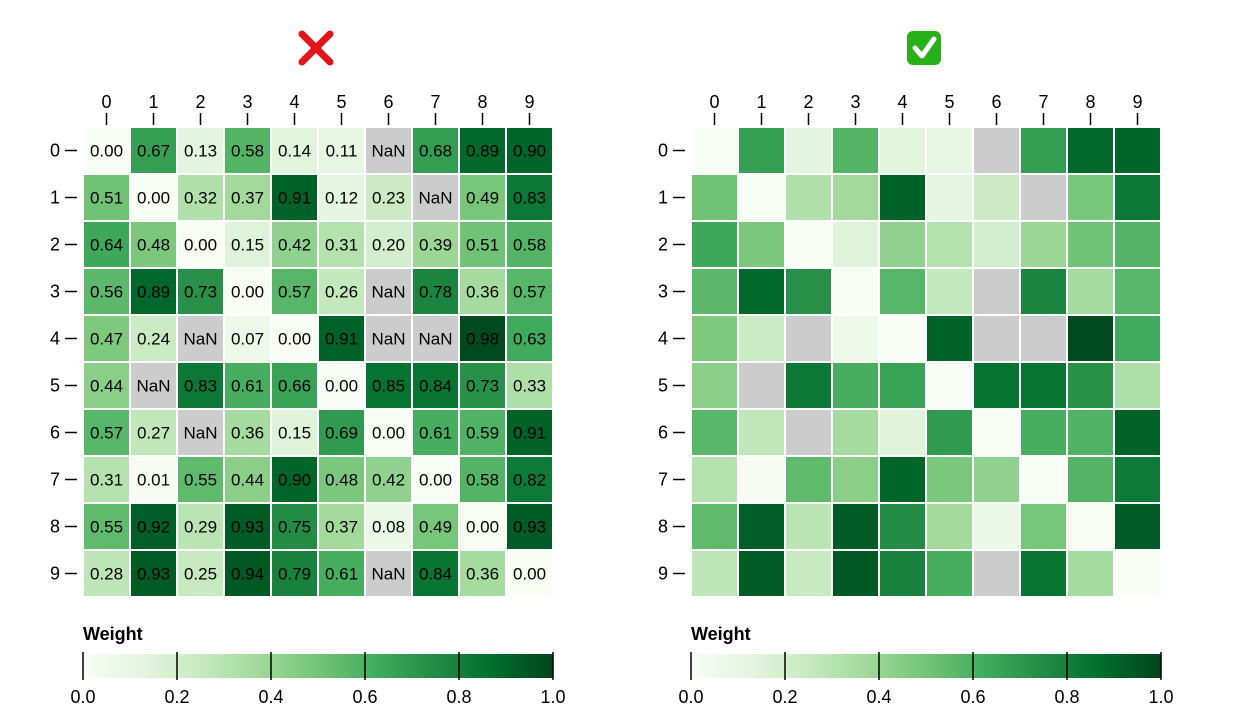 The height and width of the screenshot is (728, 1256). Describe the element at coordinates (1137, 102) in the screenshot. I see `column-tick-label: 9` at that location.